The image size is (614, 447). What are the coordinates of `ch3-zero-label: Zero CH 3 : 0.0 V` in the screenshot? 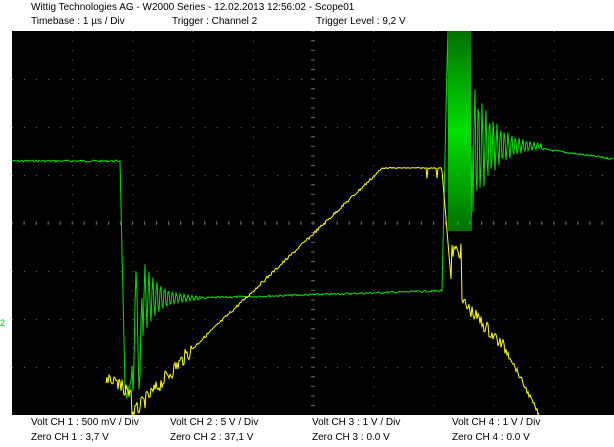 It's located at (351, 437).